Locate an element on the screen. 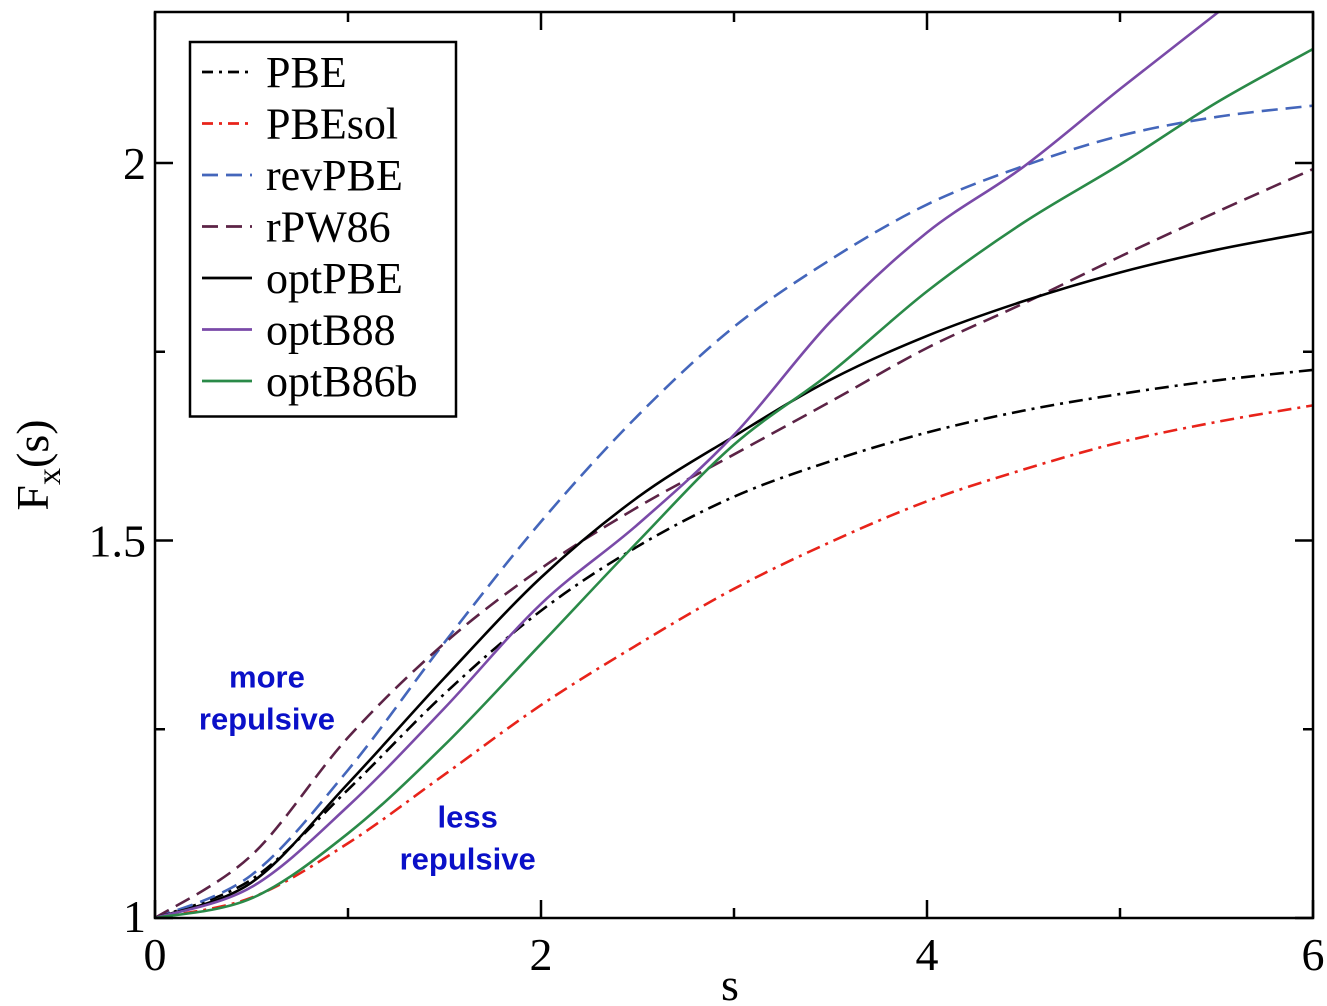 Image resolution: width=1327 pixels, height=1006 pixels. legend-label-PBEsol: PBEsol is located at coordinates (332, 124).